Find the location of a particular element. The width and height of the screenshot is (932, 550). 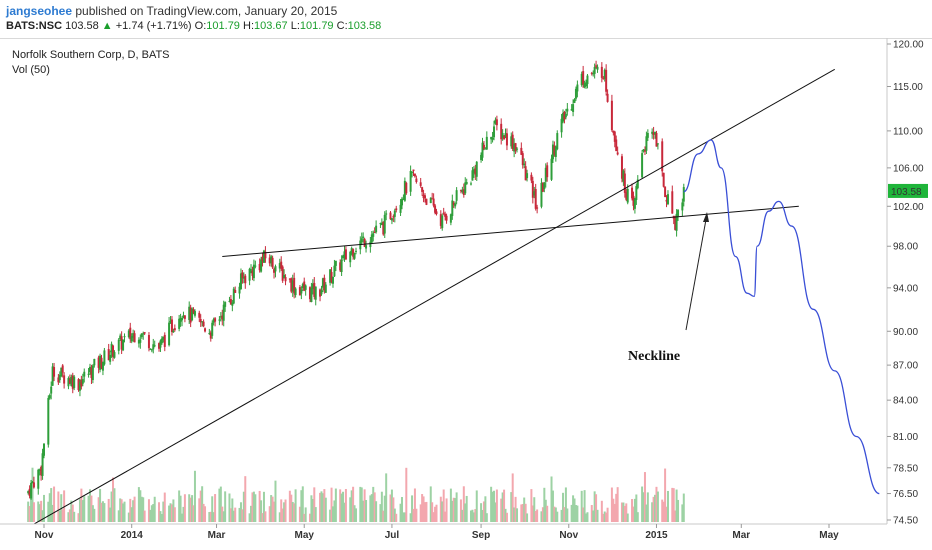

y-tick-label: 102.00 is located at coordinates (908, 207).